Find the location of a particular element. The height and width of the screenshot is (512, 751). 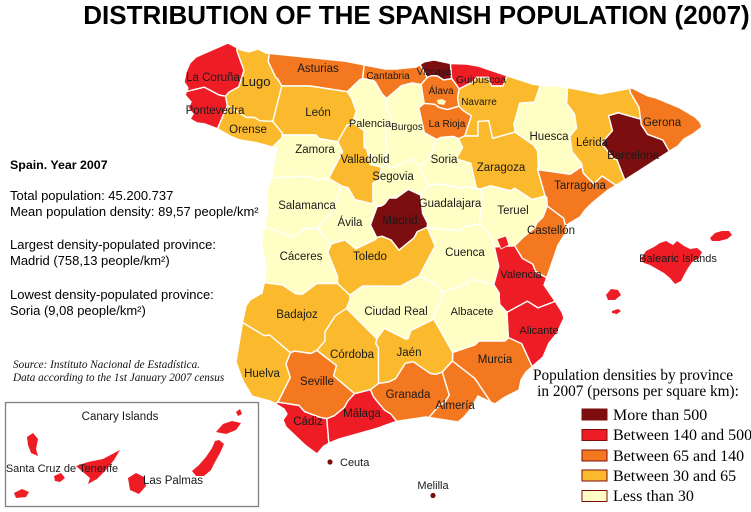

svg-text: Balearic Islands is located at coordinates (678, 259).